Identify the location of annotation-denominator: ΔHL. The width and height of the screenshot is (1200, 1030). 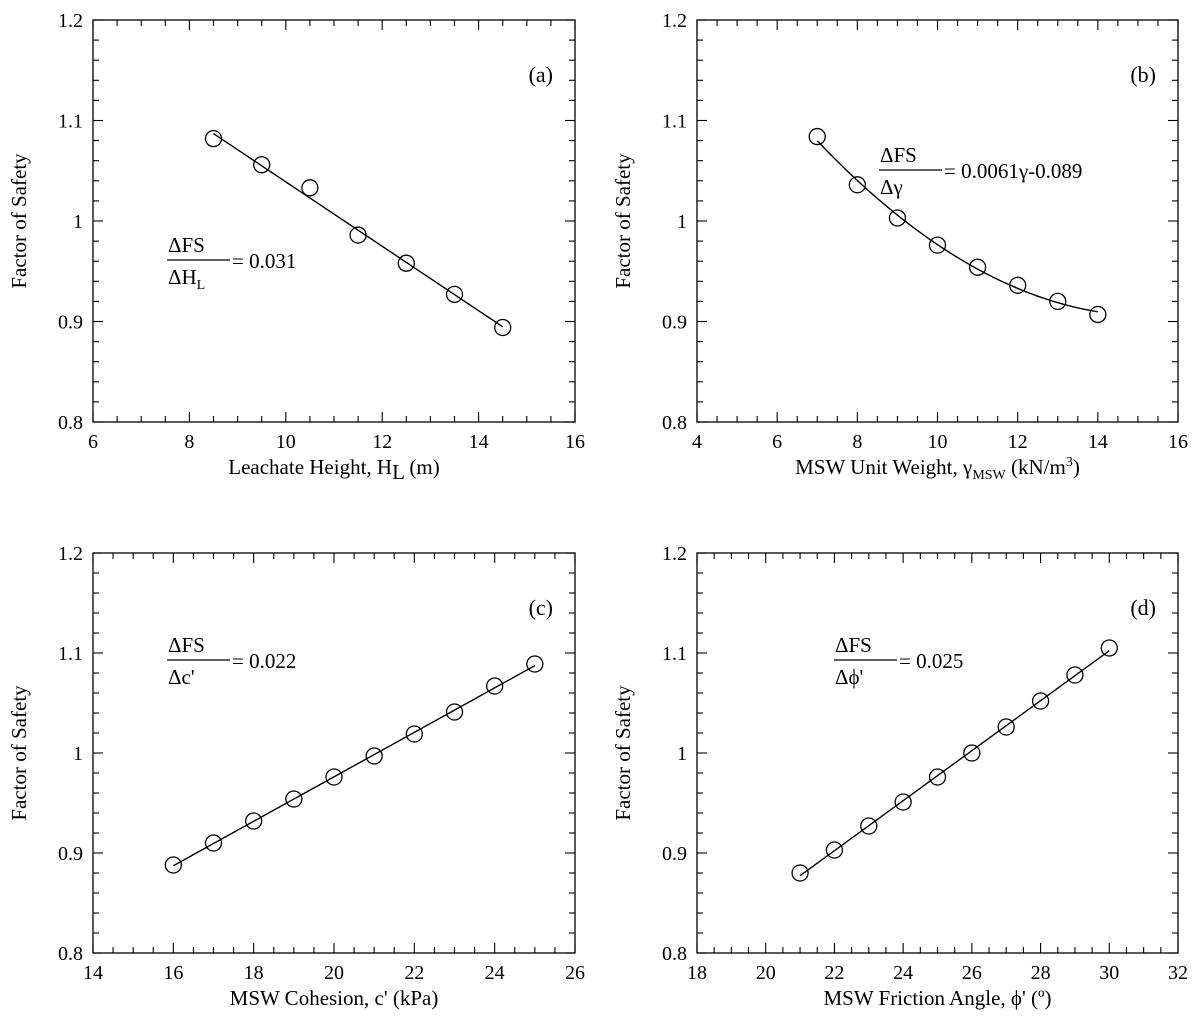
(186, 279).